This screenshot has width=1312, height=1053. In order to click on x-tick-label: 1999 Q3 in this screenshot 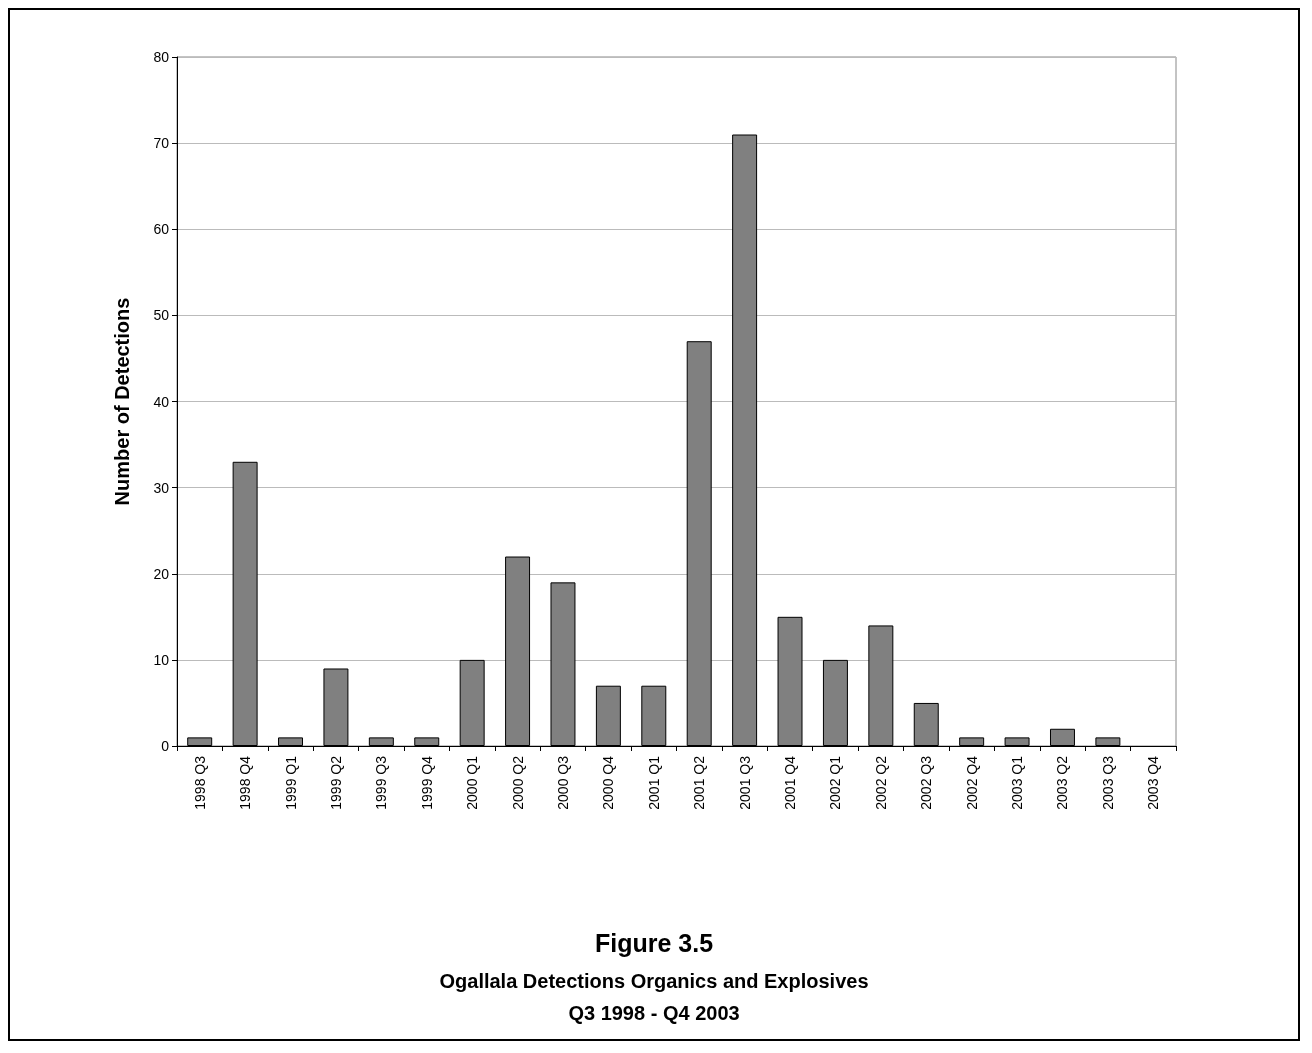, I will do `click(381, 782)`.